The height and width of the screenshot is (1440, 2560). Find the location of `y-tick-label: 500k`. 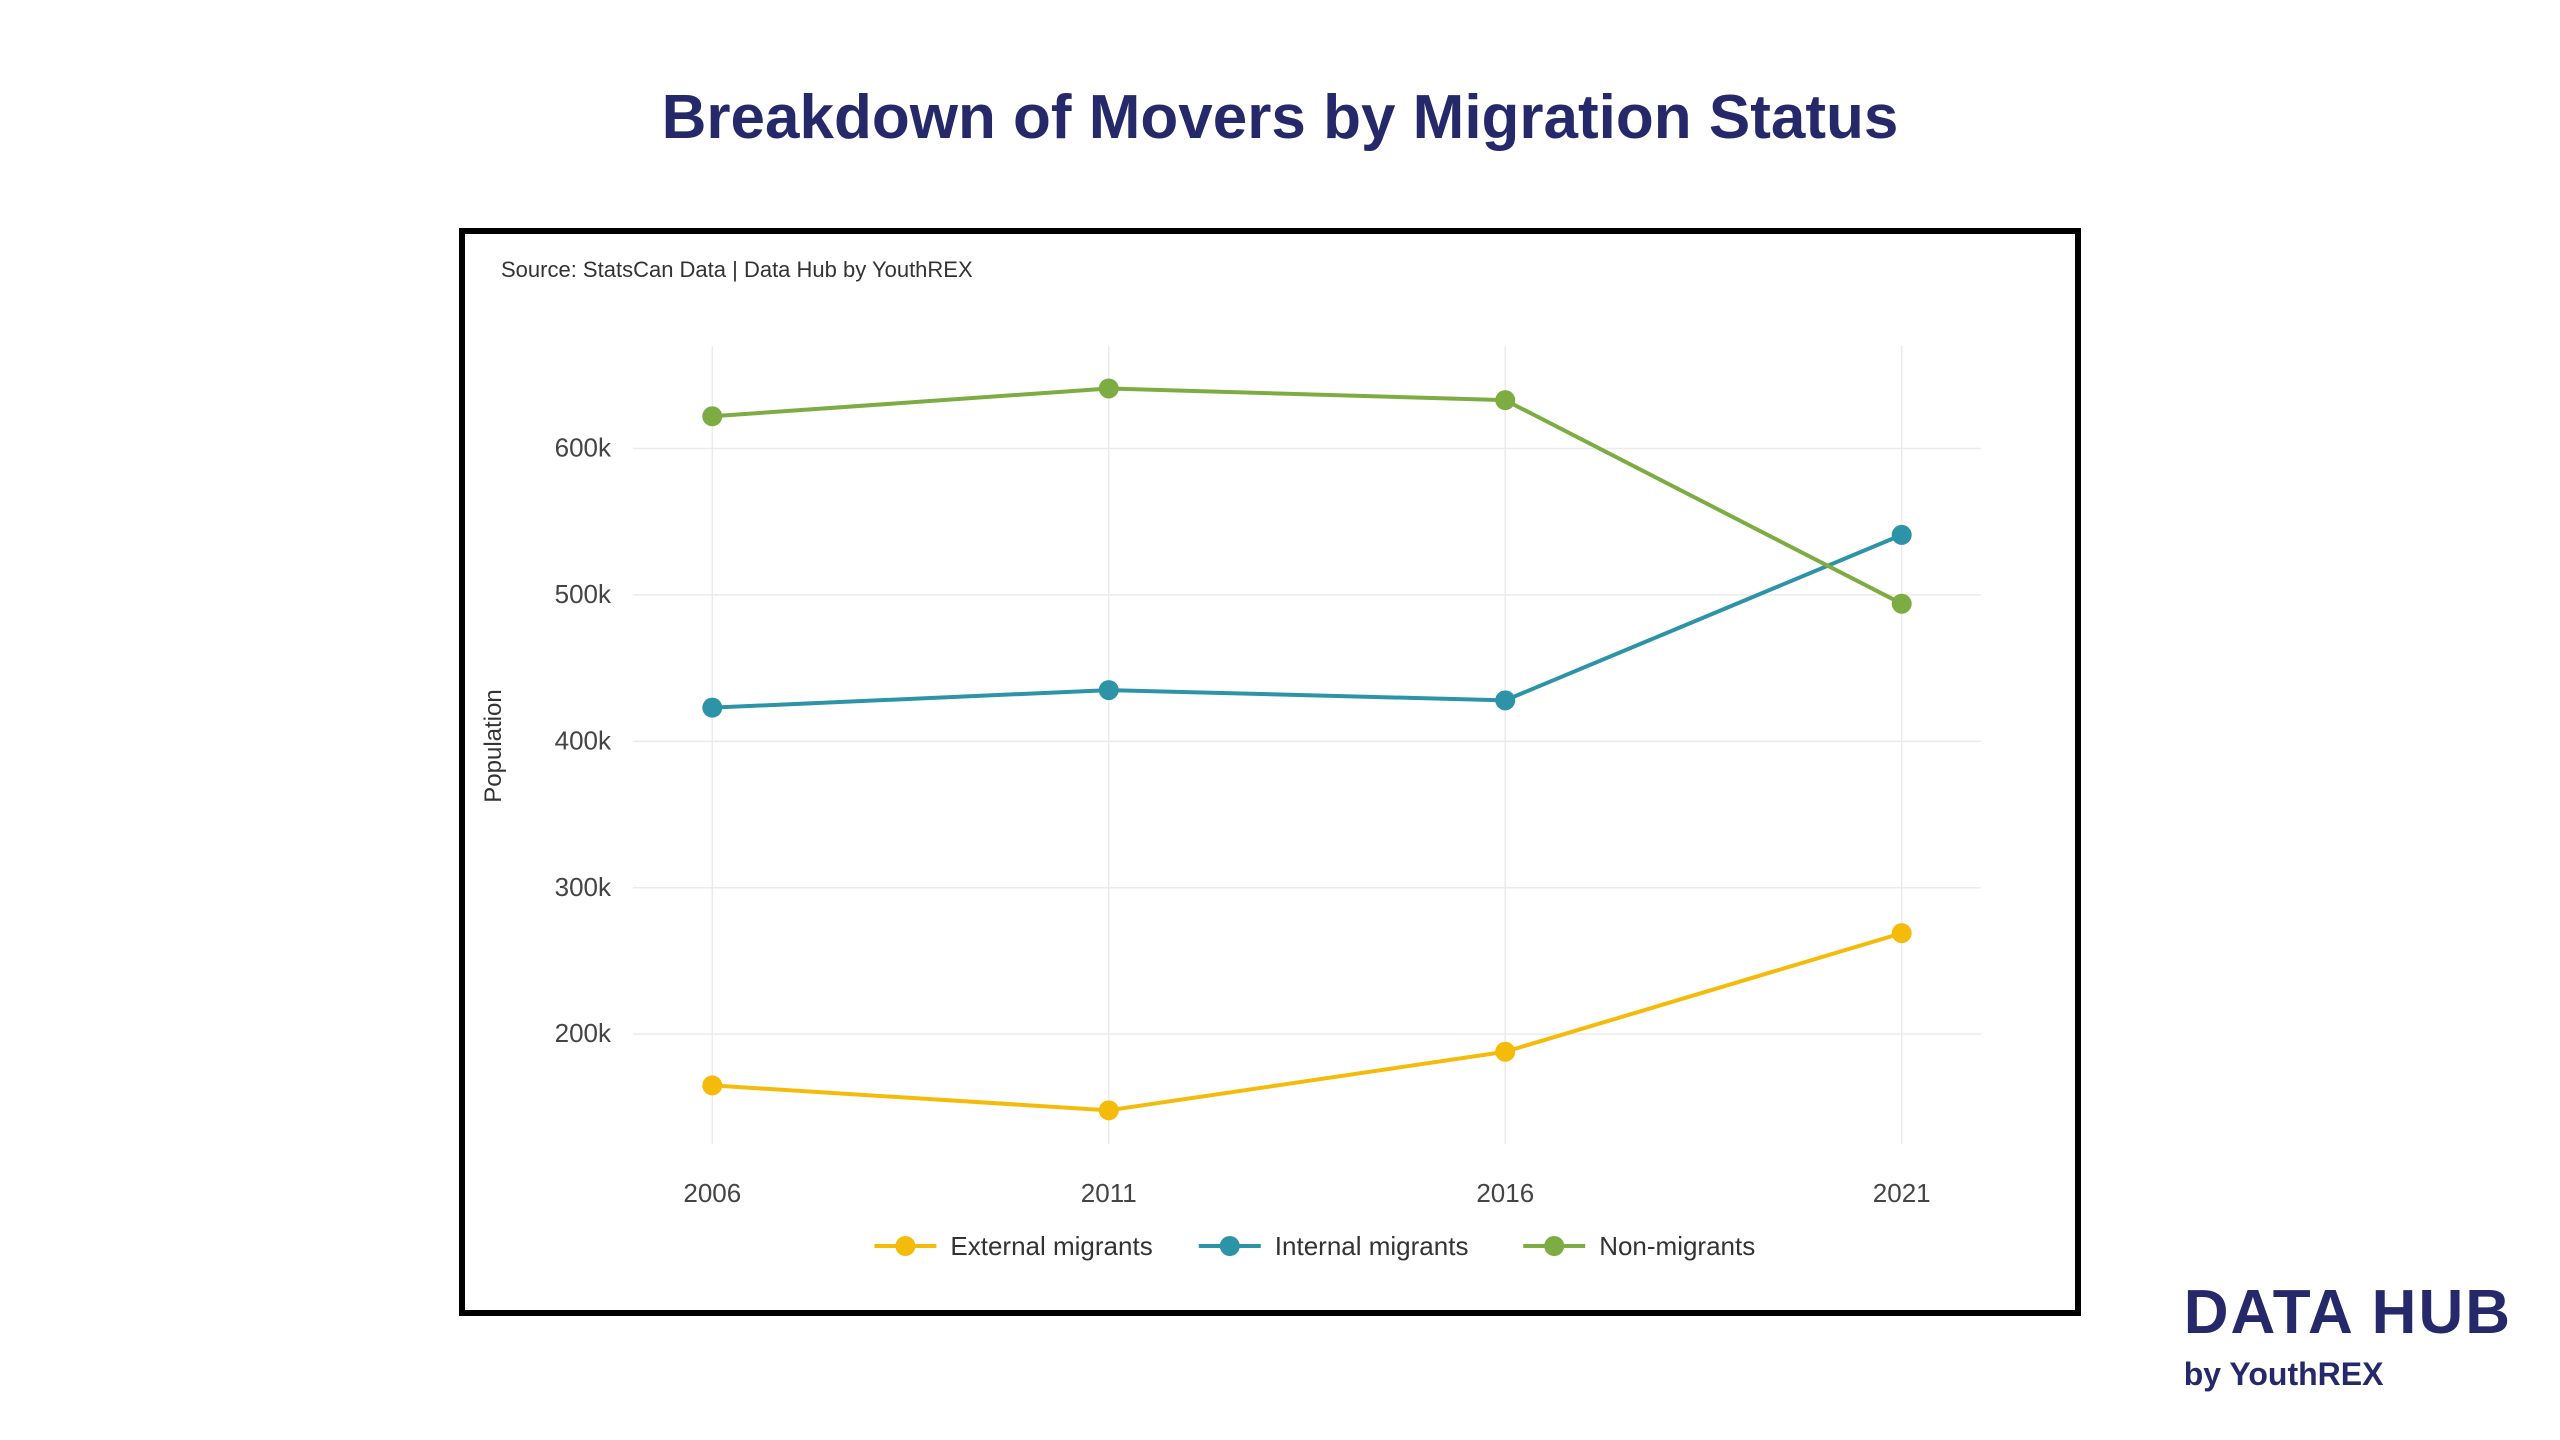

y-tick-label: 500k is located at coordinates (583, 594).